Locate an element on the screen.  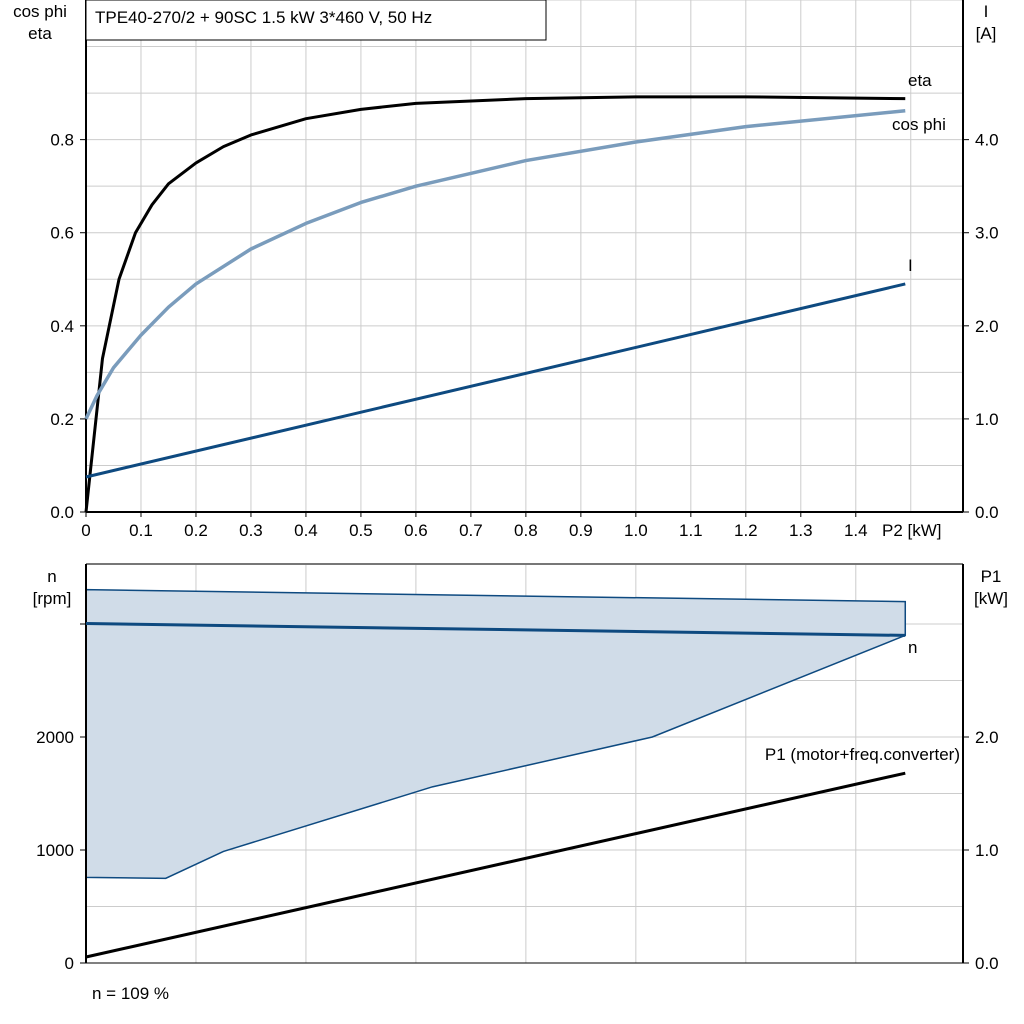
y-axis-label-right: [kW] is located at coordinates (991, 598).